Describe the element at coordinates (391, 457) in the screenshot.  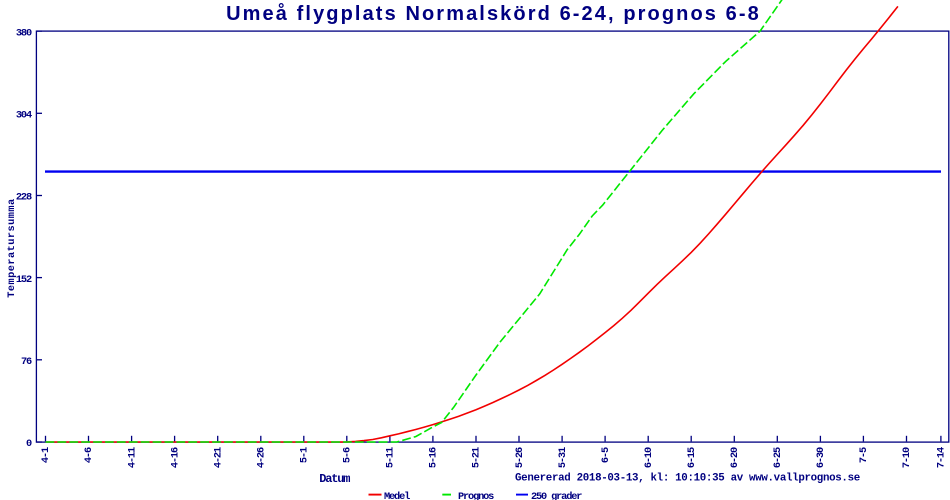
I see `svg-text: 5-11` at that location.